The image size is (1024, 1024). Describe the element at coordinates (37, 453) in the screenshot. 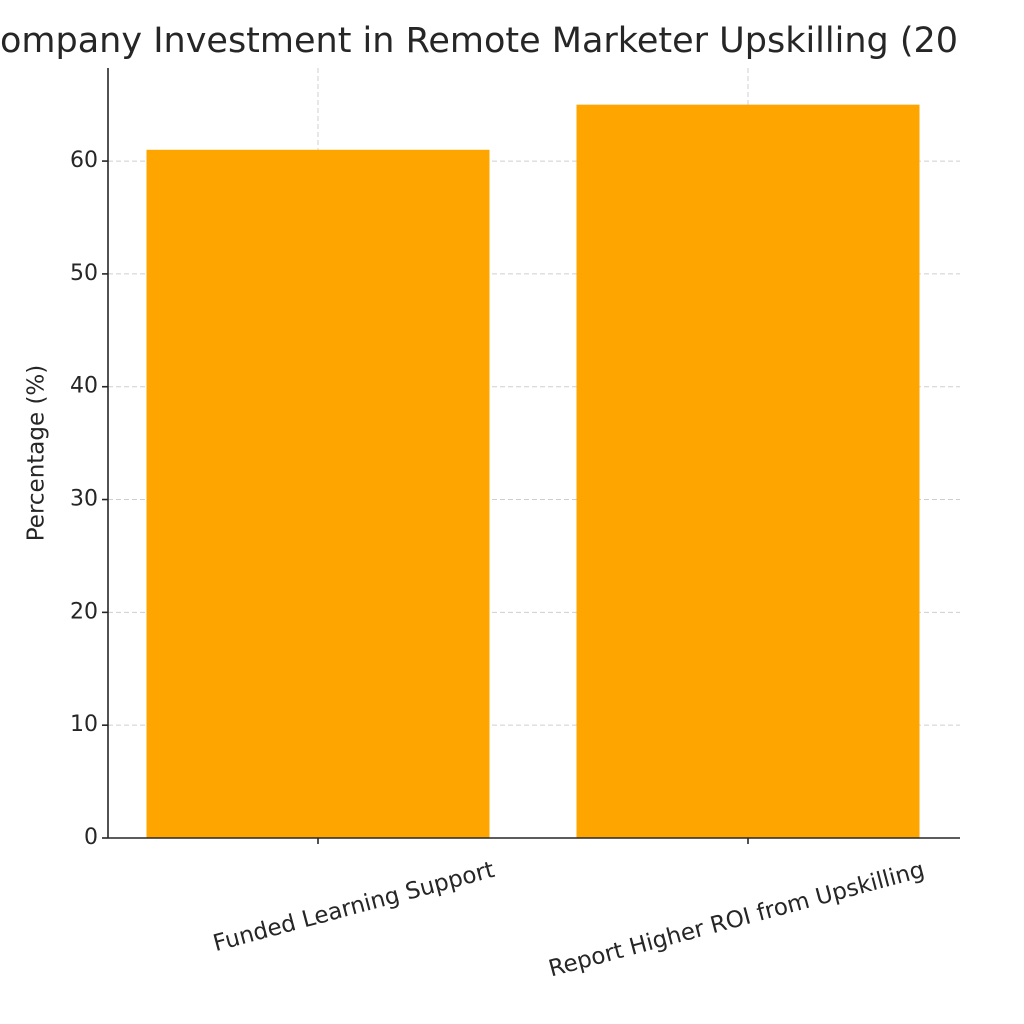

I see `y-axis-label: Percentage (%)` at that location.